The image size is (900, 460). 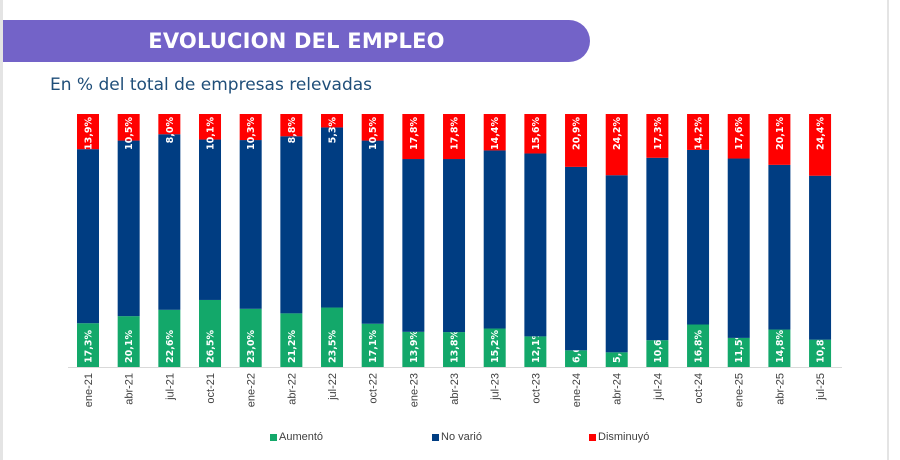 I want to click on x-tick-label: ene-22, so click(x=252, y=390).